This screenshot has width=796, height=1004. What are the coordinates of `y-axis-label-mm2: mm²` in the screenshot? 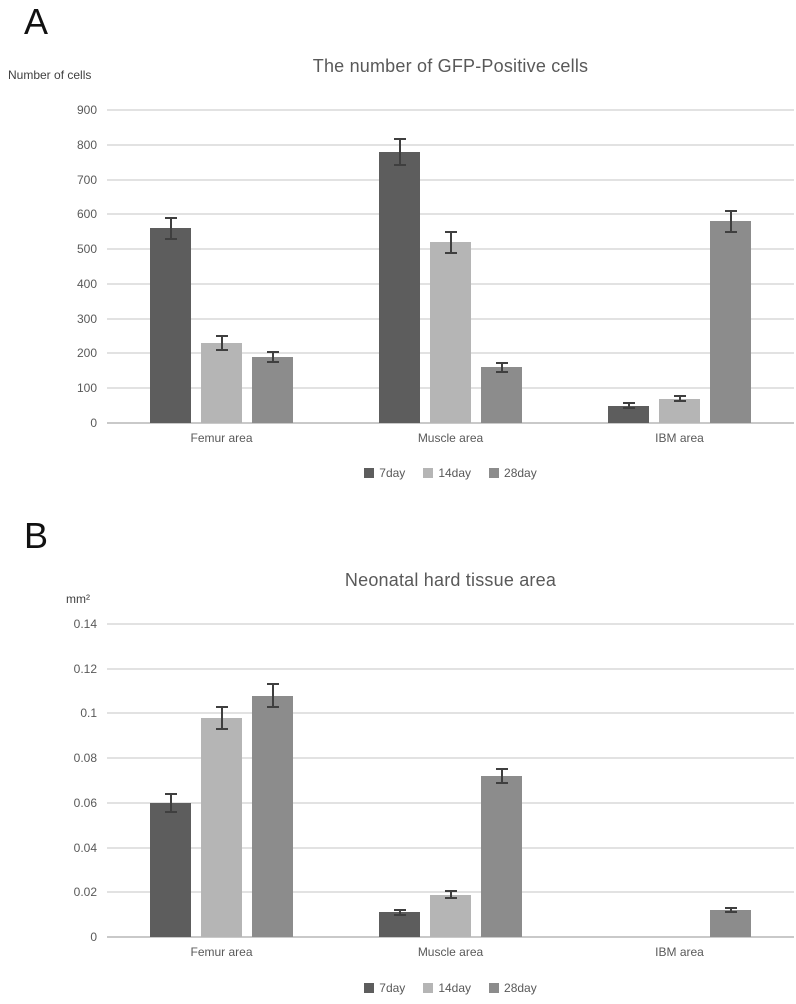 It's located at (78, 599).